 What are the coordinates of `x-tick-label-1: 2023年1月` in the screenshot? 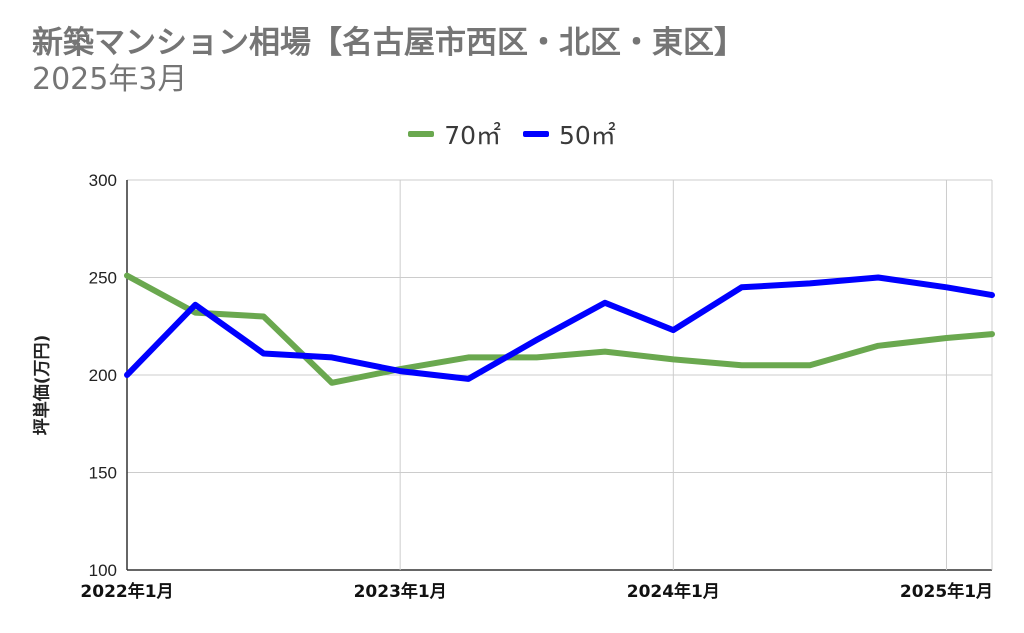 It's located at (400, 591).